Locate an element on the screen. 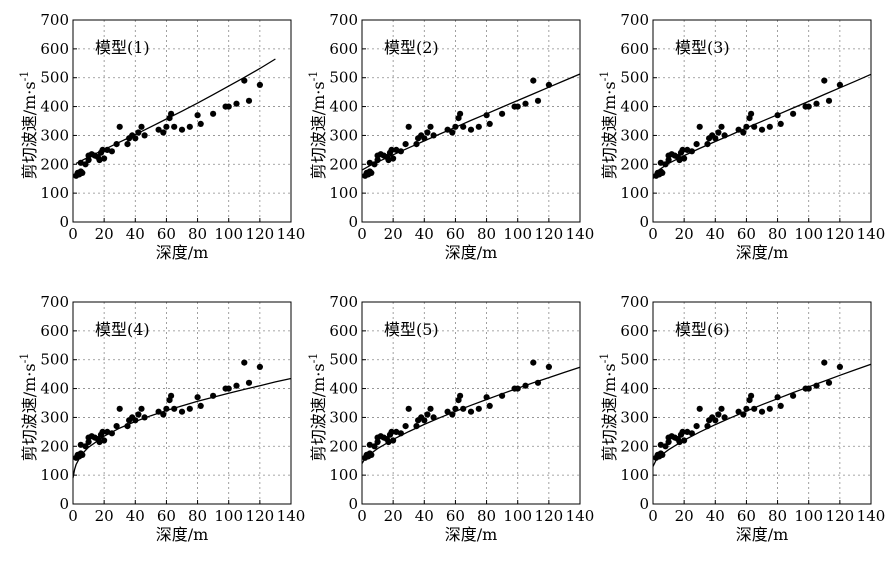  y-tick-label: 500 is located at coordinates (343, 360).